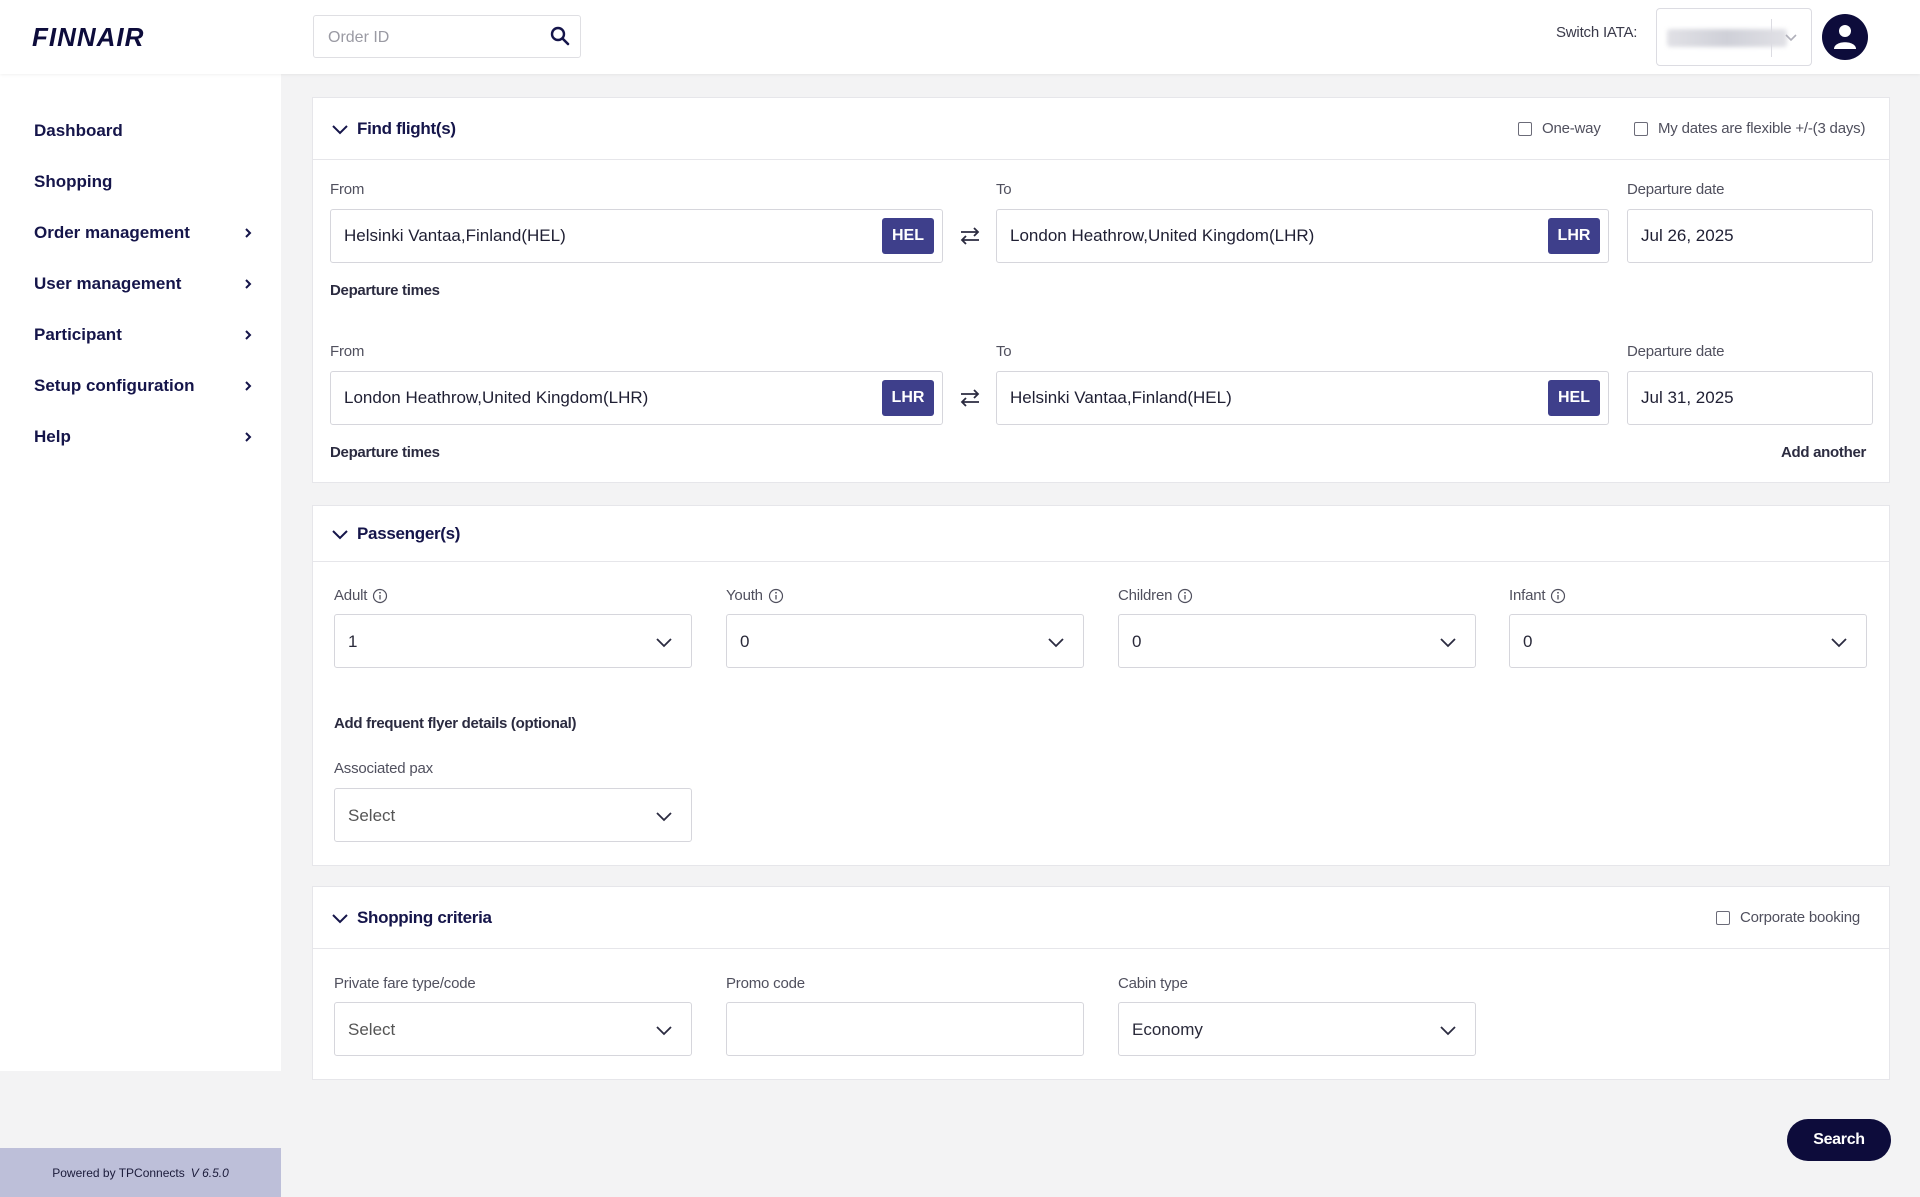 Image resolution: width=1920 pixels, height=1197 pixels. I want to click on promo-code-input, so click(905, 1029).